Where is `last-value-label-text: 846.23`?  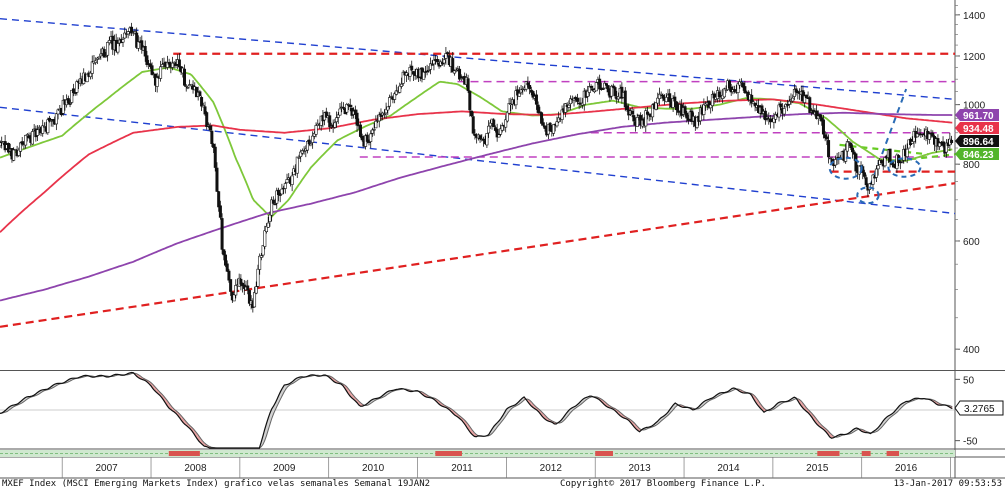
last-value-label-text: 846.23 is located at coordinates (978, 155).